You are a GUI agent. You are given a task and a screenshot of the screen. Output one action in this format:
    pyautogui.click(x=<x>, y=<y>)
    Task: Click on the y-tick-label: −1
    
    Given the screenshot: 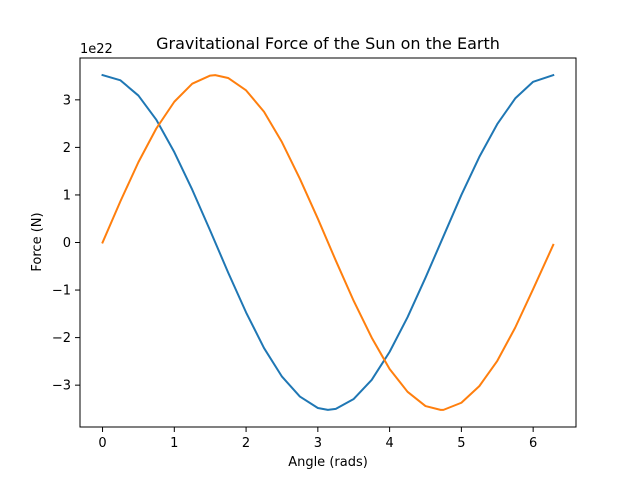 What is the action you would take?
    pyautogui.click(x=61, y=291)
    